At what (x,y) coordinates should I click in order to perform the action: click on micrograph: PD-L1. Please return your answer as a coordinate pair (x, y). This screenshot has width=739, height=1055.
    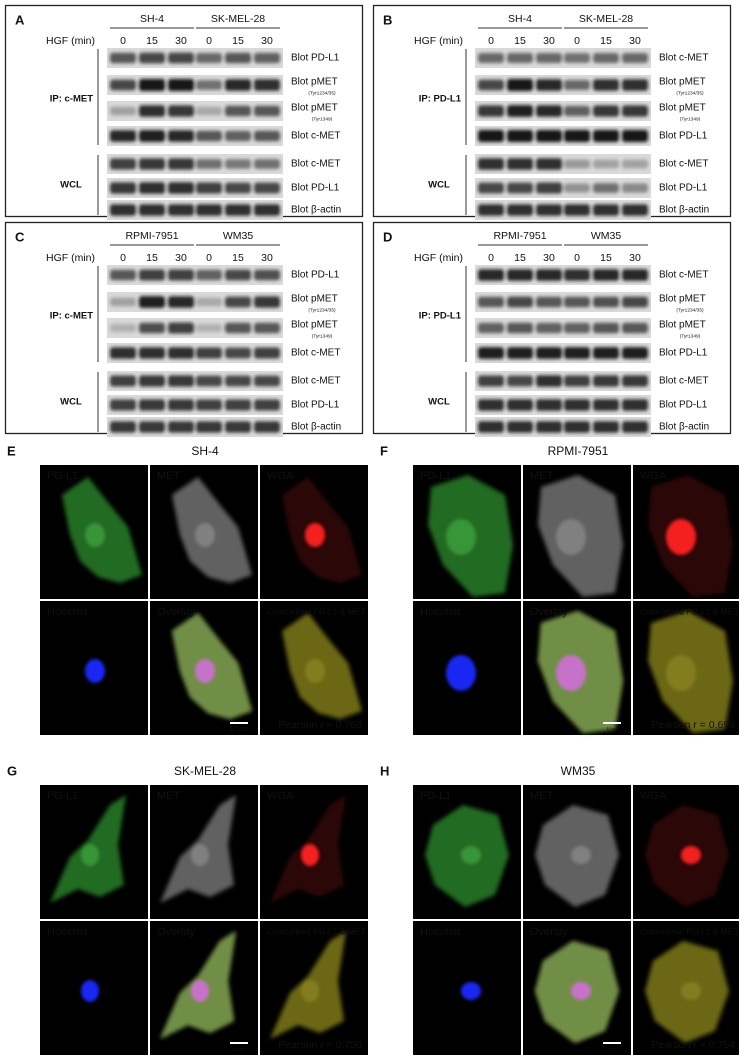
    Looking at the image, I should click on (467, 532).